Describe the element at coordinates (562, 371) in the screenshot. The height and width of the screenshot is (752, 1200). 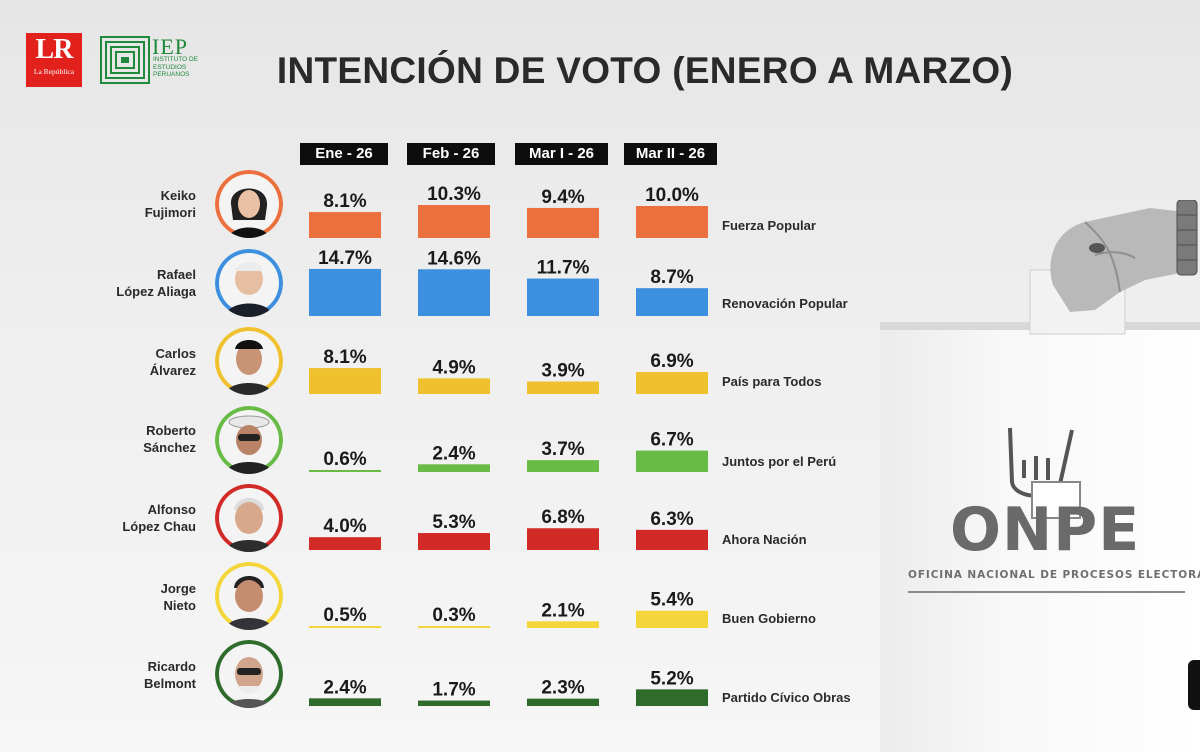
I see `data-label-2-2: 3.9%` at that location.